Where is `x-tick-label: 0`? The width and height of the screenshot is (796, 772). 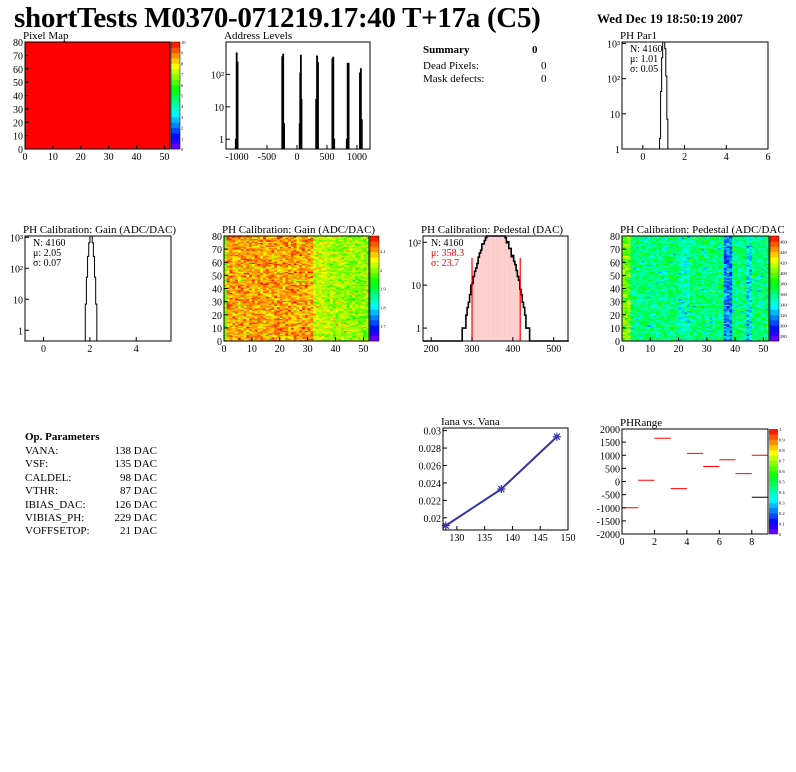 x-tick-label: 0 is located at coordinates (296, 157).